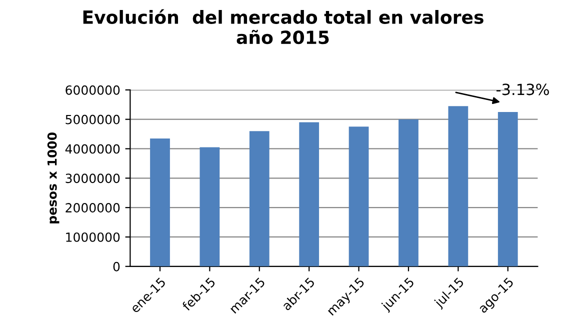  Describe the element at coordinates (283, 26) in the screenshot. I see `chart-title: Evolución del mercado total en valores año 2015` at that location.